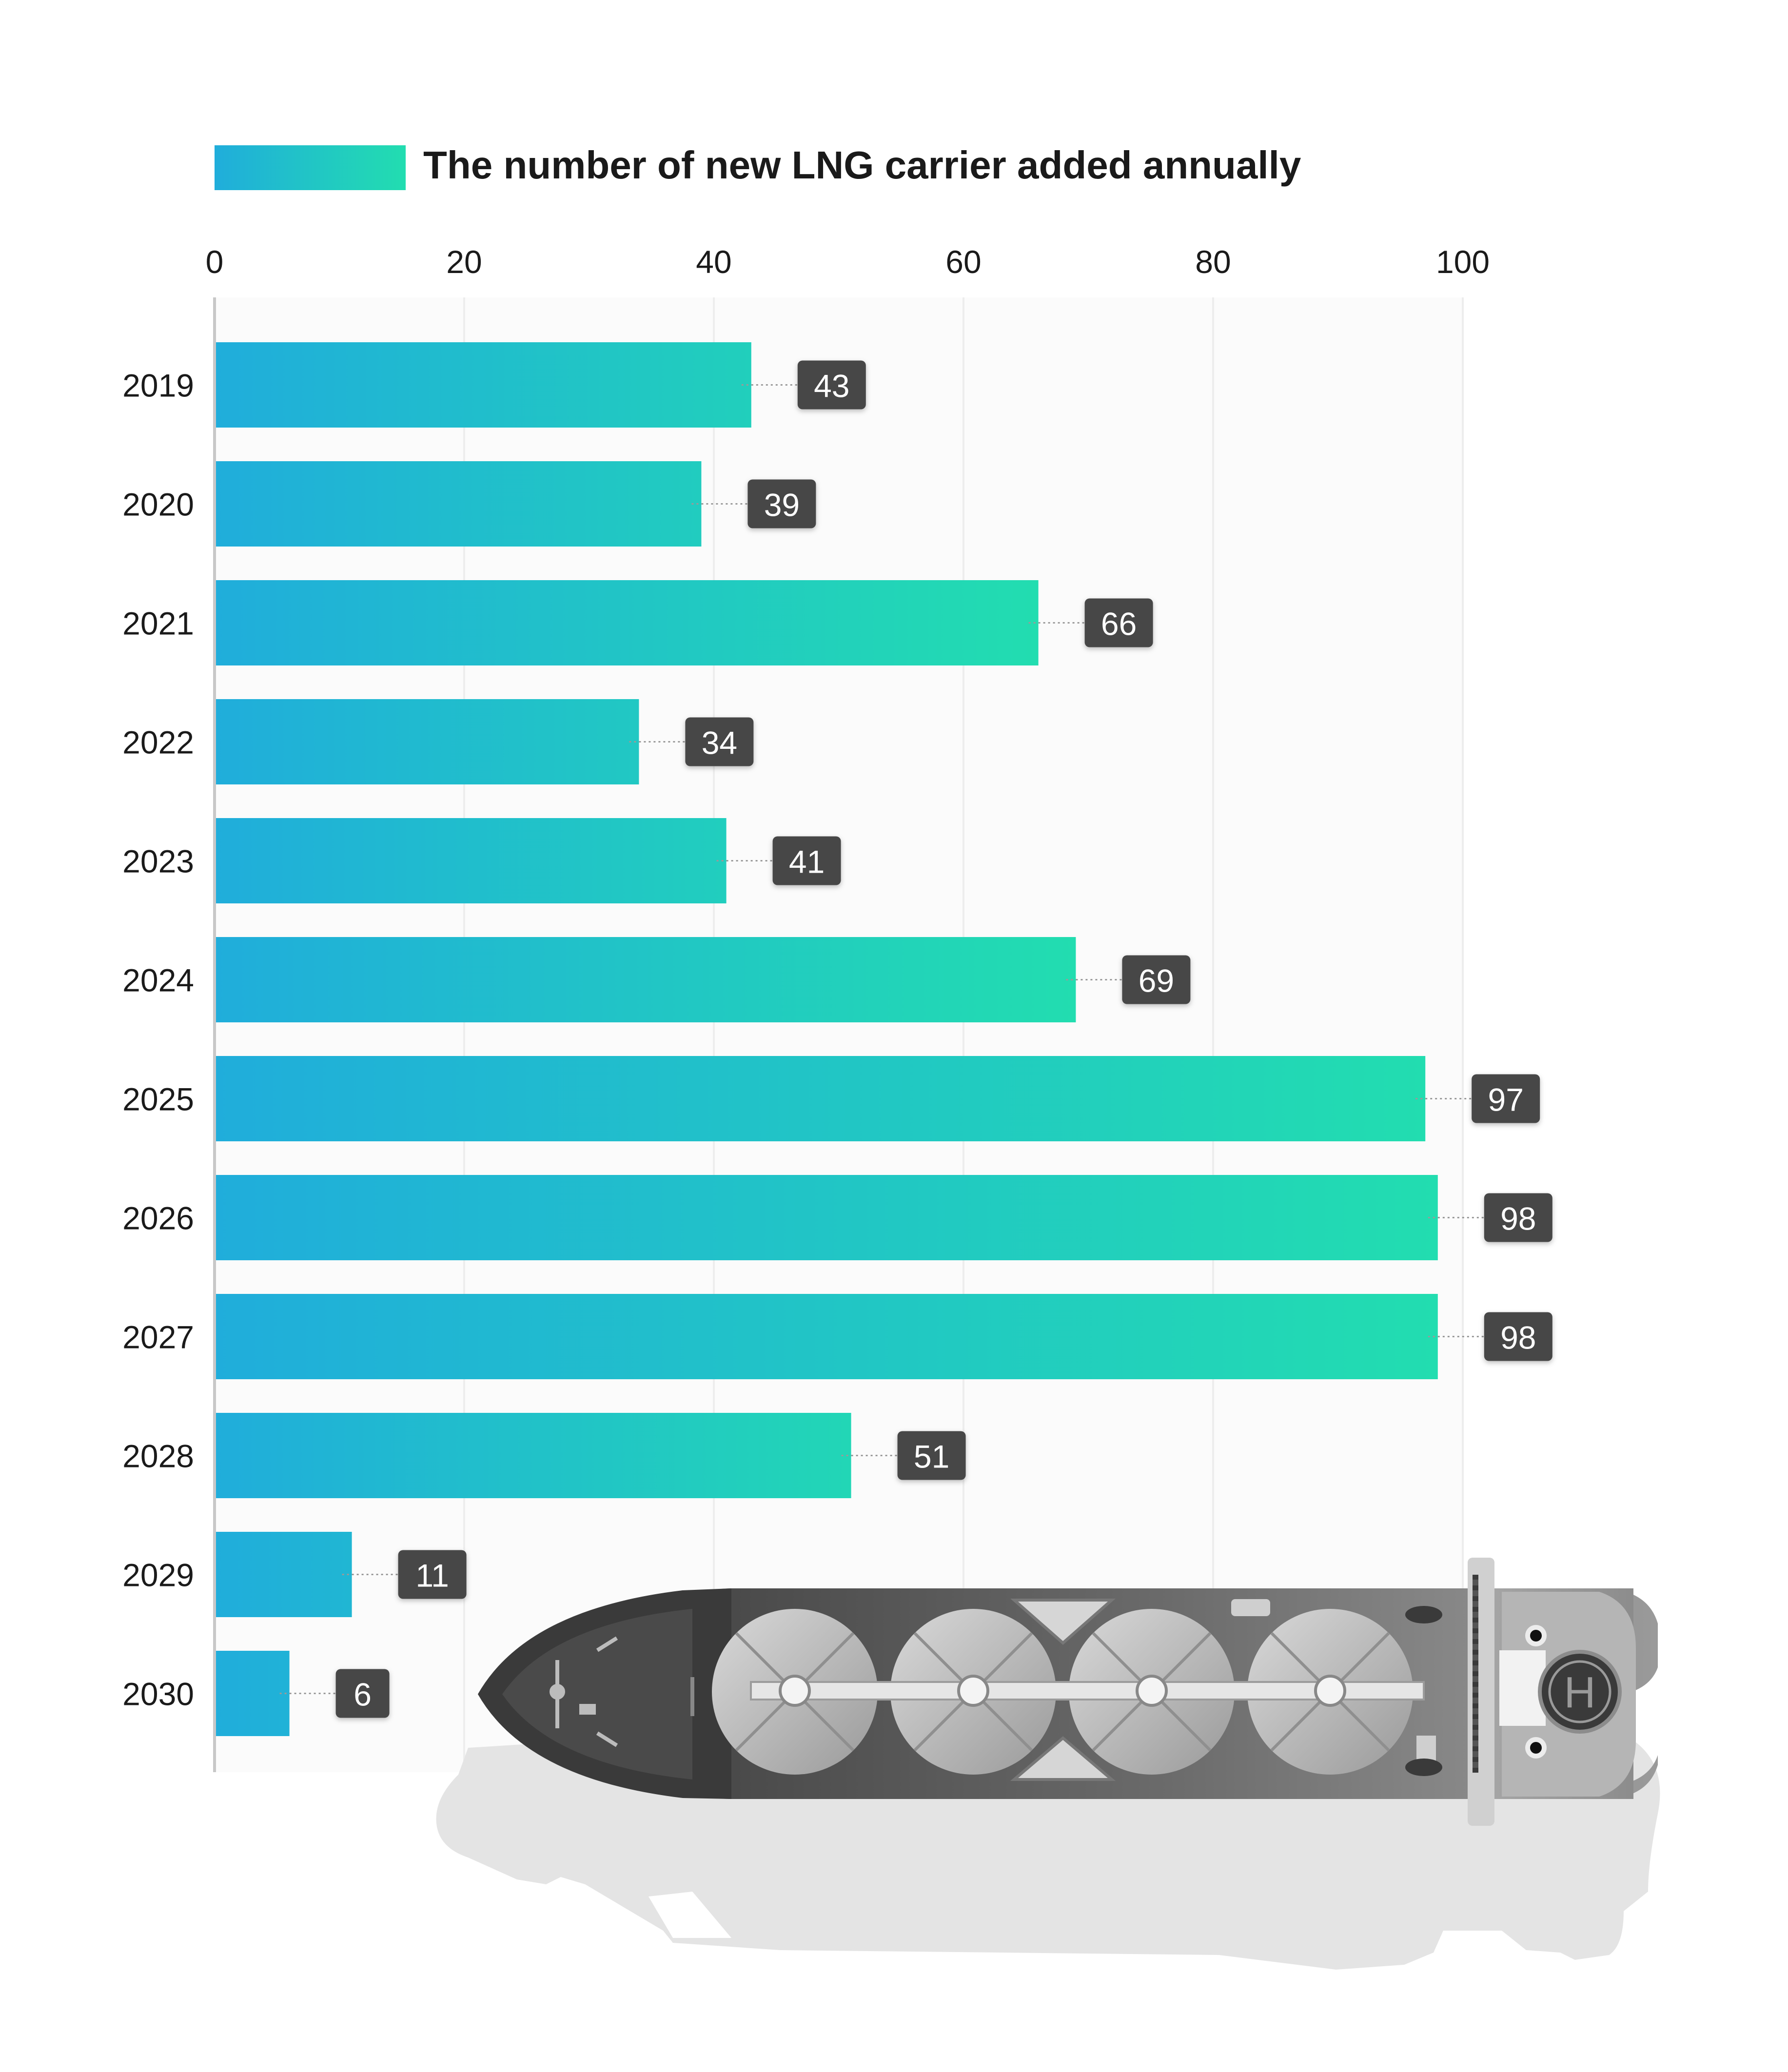  What do you see at coordinates (1251, 1607) in the screenshot?
I see `deck-box` at bounding box center [1251, 1607].